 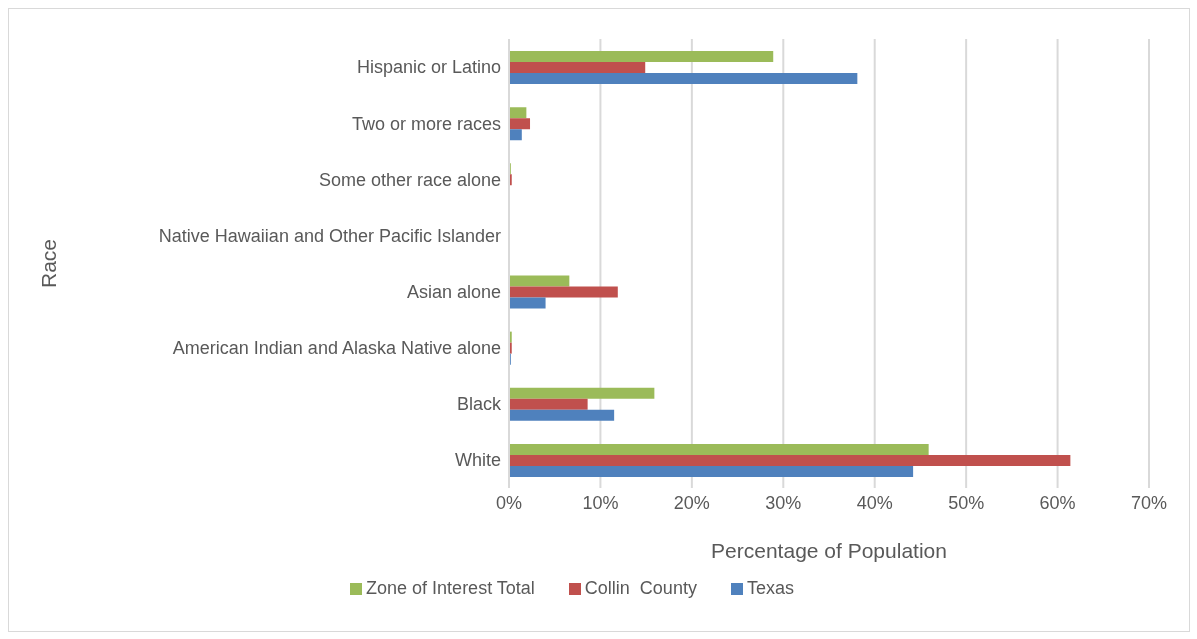 I want to click on y-tick-label: Hispanic or Latino, so click(x=428, y=67).